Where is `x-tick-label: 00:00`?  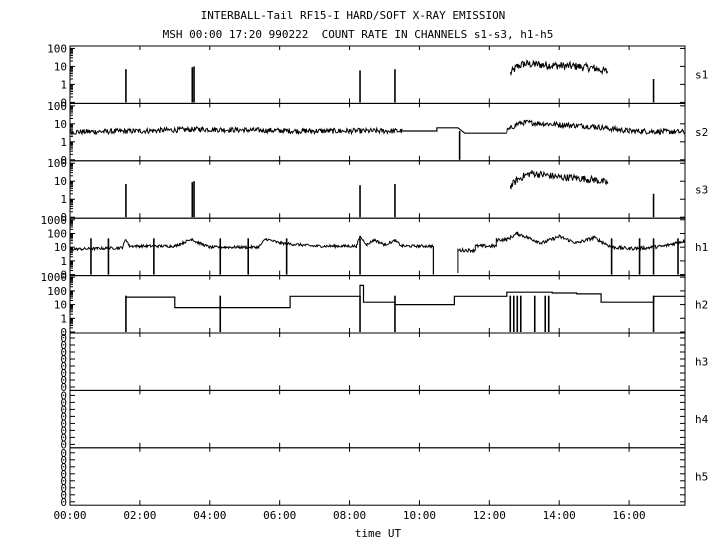
x-tick-label: 00:00 is located at coordinates (69, 515).